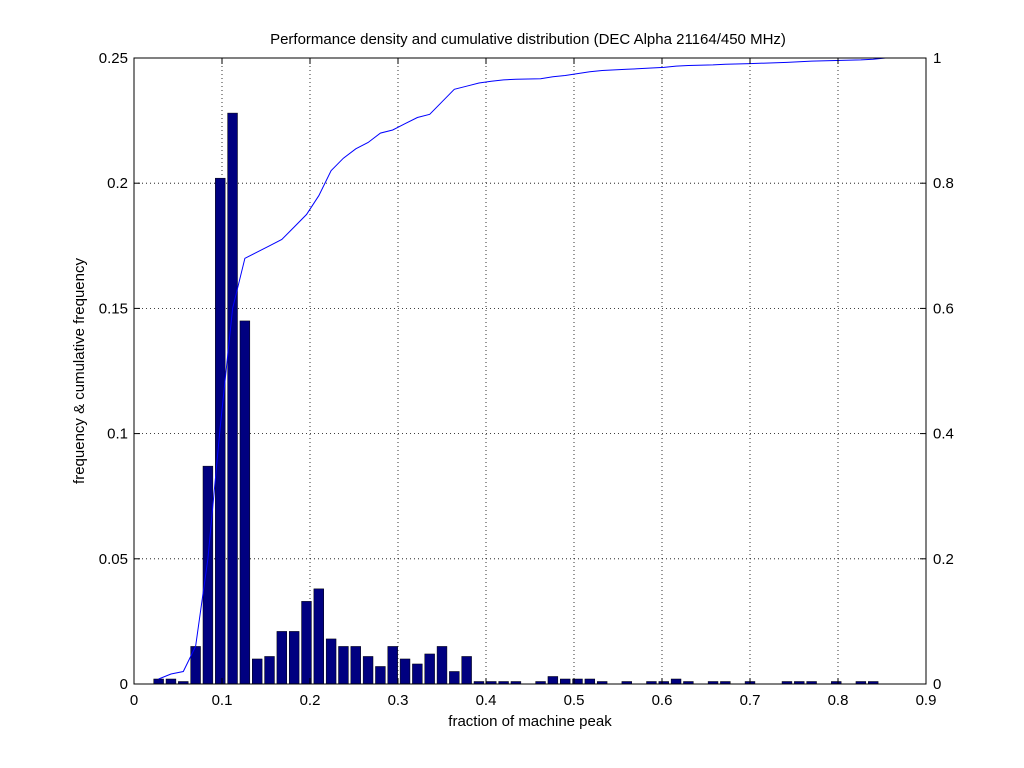  What do you see at coordinates (750, 700) in the screenshot?
I see `x-tick-label: 0.7` at bounding box center [750, 700].